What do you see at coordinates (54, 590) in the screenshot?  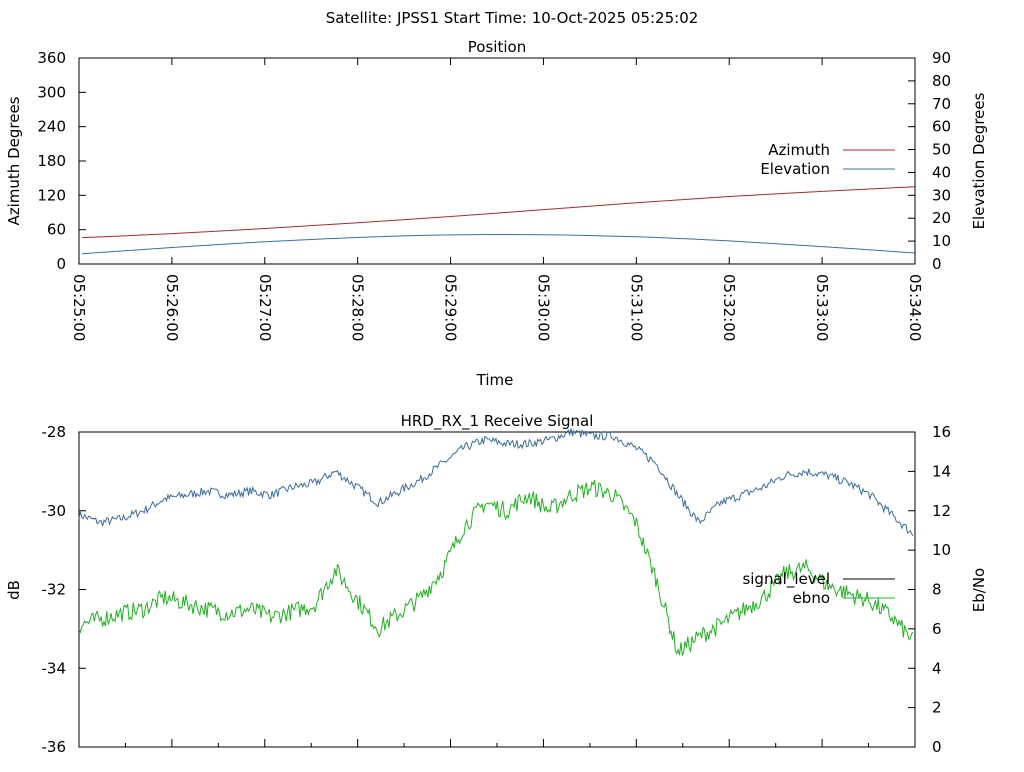 I see `signal-y-tick-label: -32` at bounding box center [54, 590].